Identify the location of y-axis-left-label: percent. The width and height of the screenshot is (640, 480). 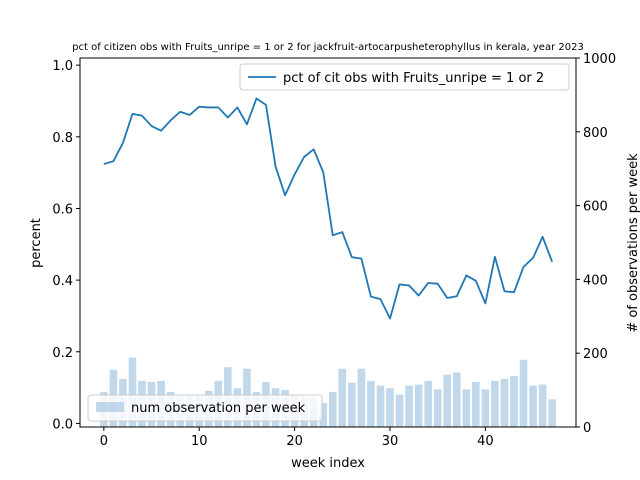
(36, 243).